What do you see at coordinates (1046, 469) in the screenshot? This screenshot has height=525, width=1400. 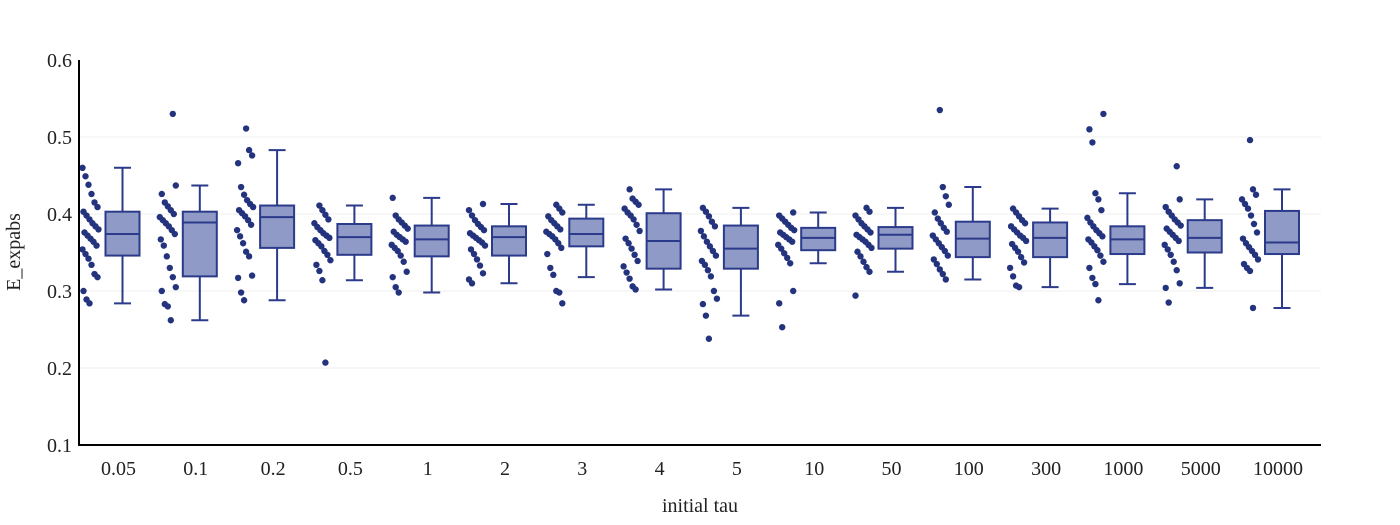 I see `x-tick-label: 300` at bounding box center [1046, 469].